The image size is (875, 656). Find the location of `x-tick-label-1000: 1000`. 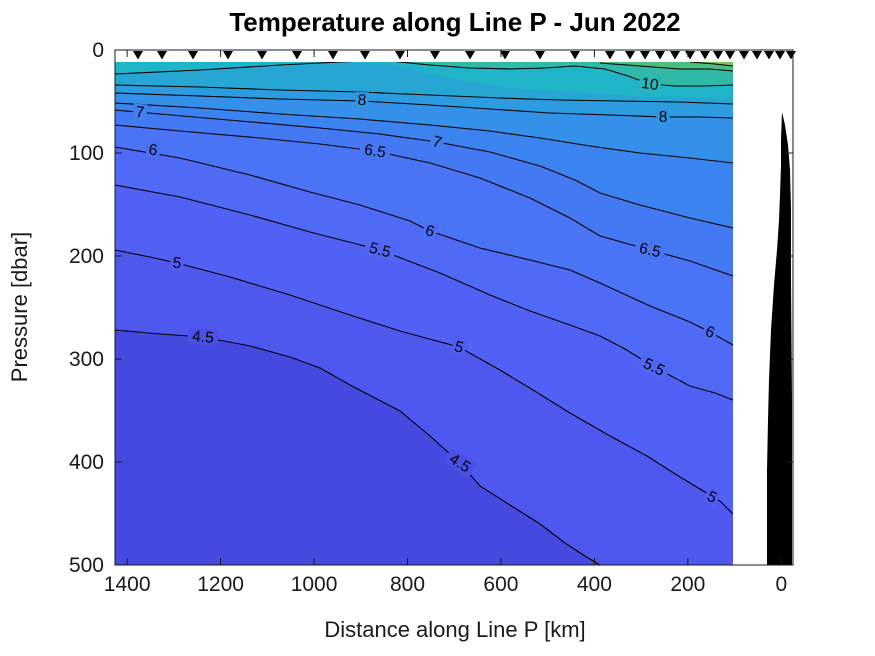

x-tick-label-1000: 1000 is located at coordinates (314, 584).